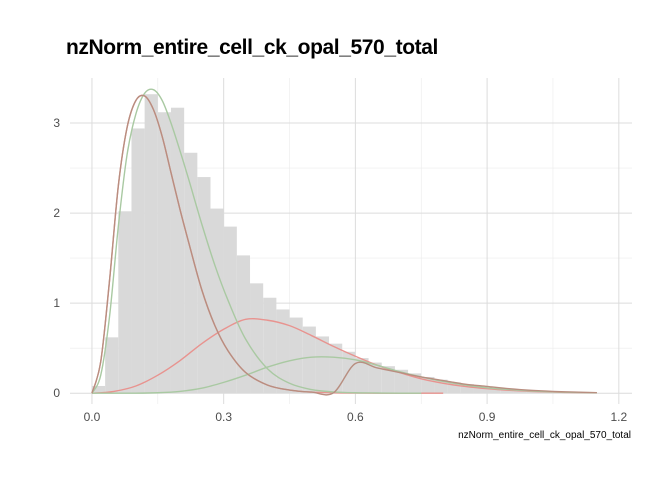 The height and width of the screenshot is (480, 672). What do you see at coordinates (223, 417) in the screenshot?
I see `x-tick-label: 0.3` at bounding box center [223, 417].